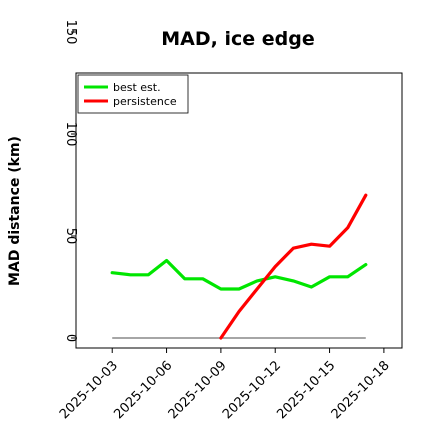 This screenshot has height=440, width=440. I want to click on y-tick-label-0: 0, so click(70, 338).